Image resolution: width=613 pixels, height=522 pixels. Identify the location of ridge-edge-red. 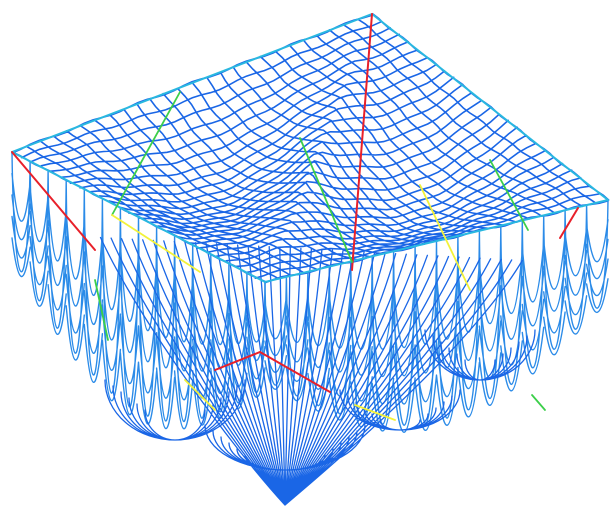
(362, 142).